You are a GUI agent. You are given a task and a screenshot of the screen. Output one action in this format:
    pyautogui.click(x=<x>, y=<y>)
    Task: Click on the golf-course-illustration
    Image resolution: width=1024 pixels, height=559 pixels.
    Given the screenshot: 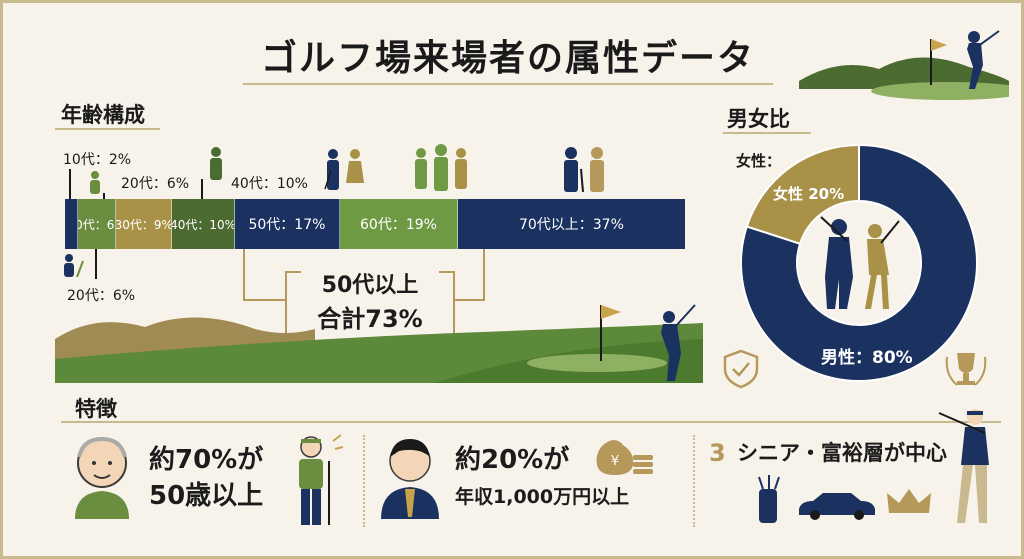 What is the action you would take?
    pyautogui.click(x=379, y=343)
    